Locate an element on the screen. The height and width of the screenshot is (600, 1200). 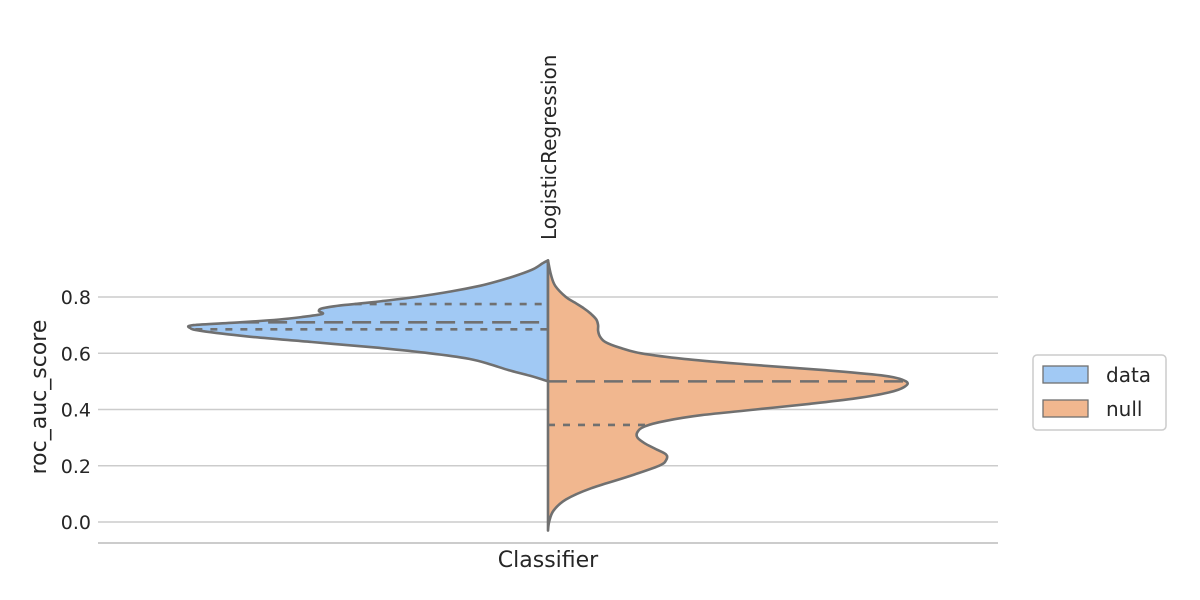
y-tick-label: 0.4 is located at coordinates (76, 411).